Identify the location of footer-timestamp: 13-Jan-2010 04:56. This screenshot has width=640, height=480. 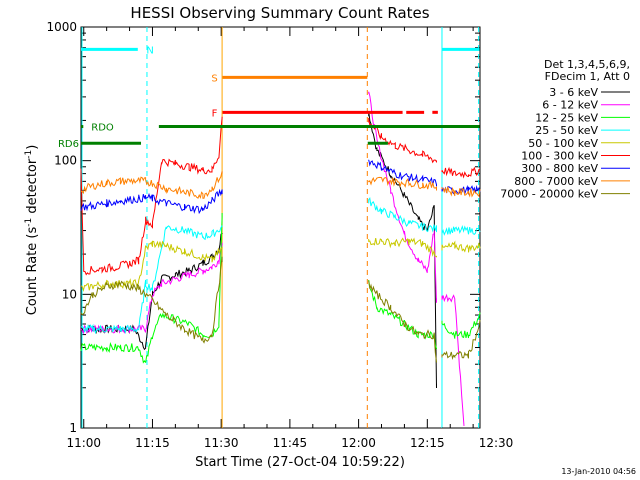
(598, 471).